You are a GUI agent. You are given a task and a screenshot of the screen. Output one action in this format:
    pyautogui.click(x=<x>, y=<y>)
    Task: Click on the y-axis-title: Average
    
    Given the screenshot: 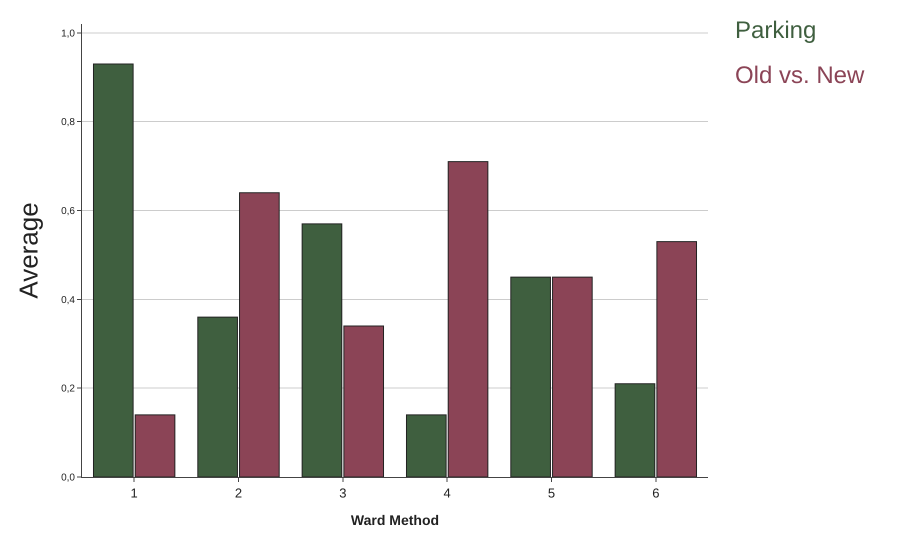 What is the action you would take?
    pyautogui.click(x=28, y=250)
    